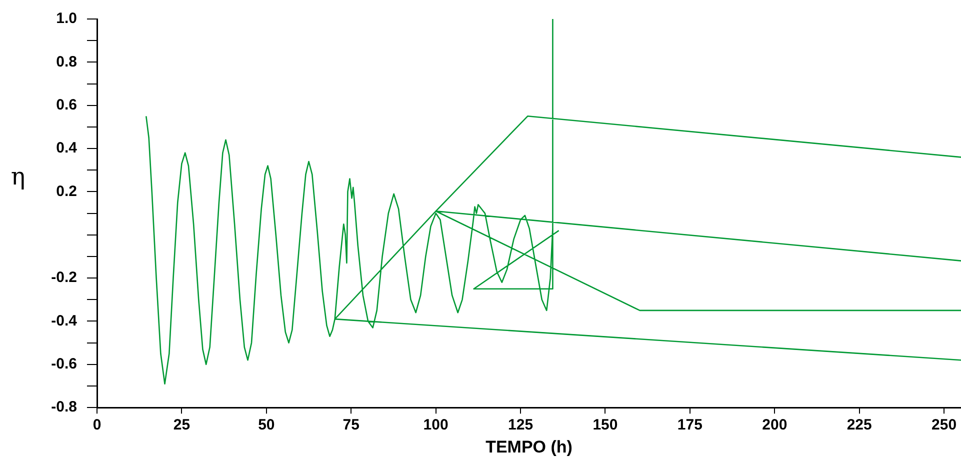 This screenshot has height=458, width=961. I want to click on x-tick-label: 75, so click(351, 425).